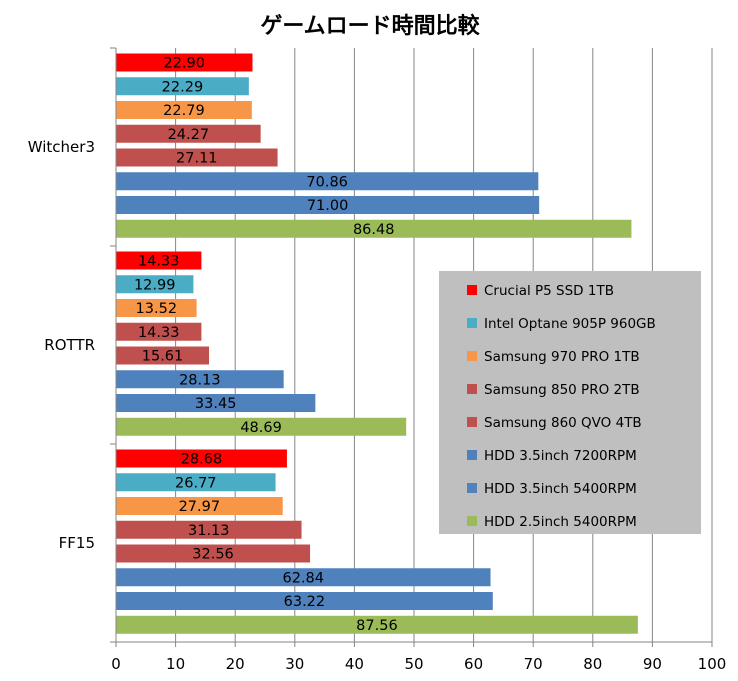  I want to click on data-label: 27.97, so click(200, 507).